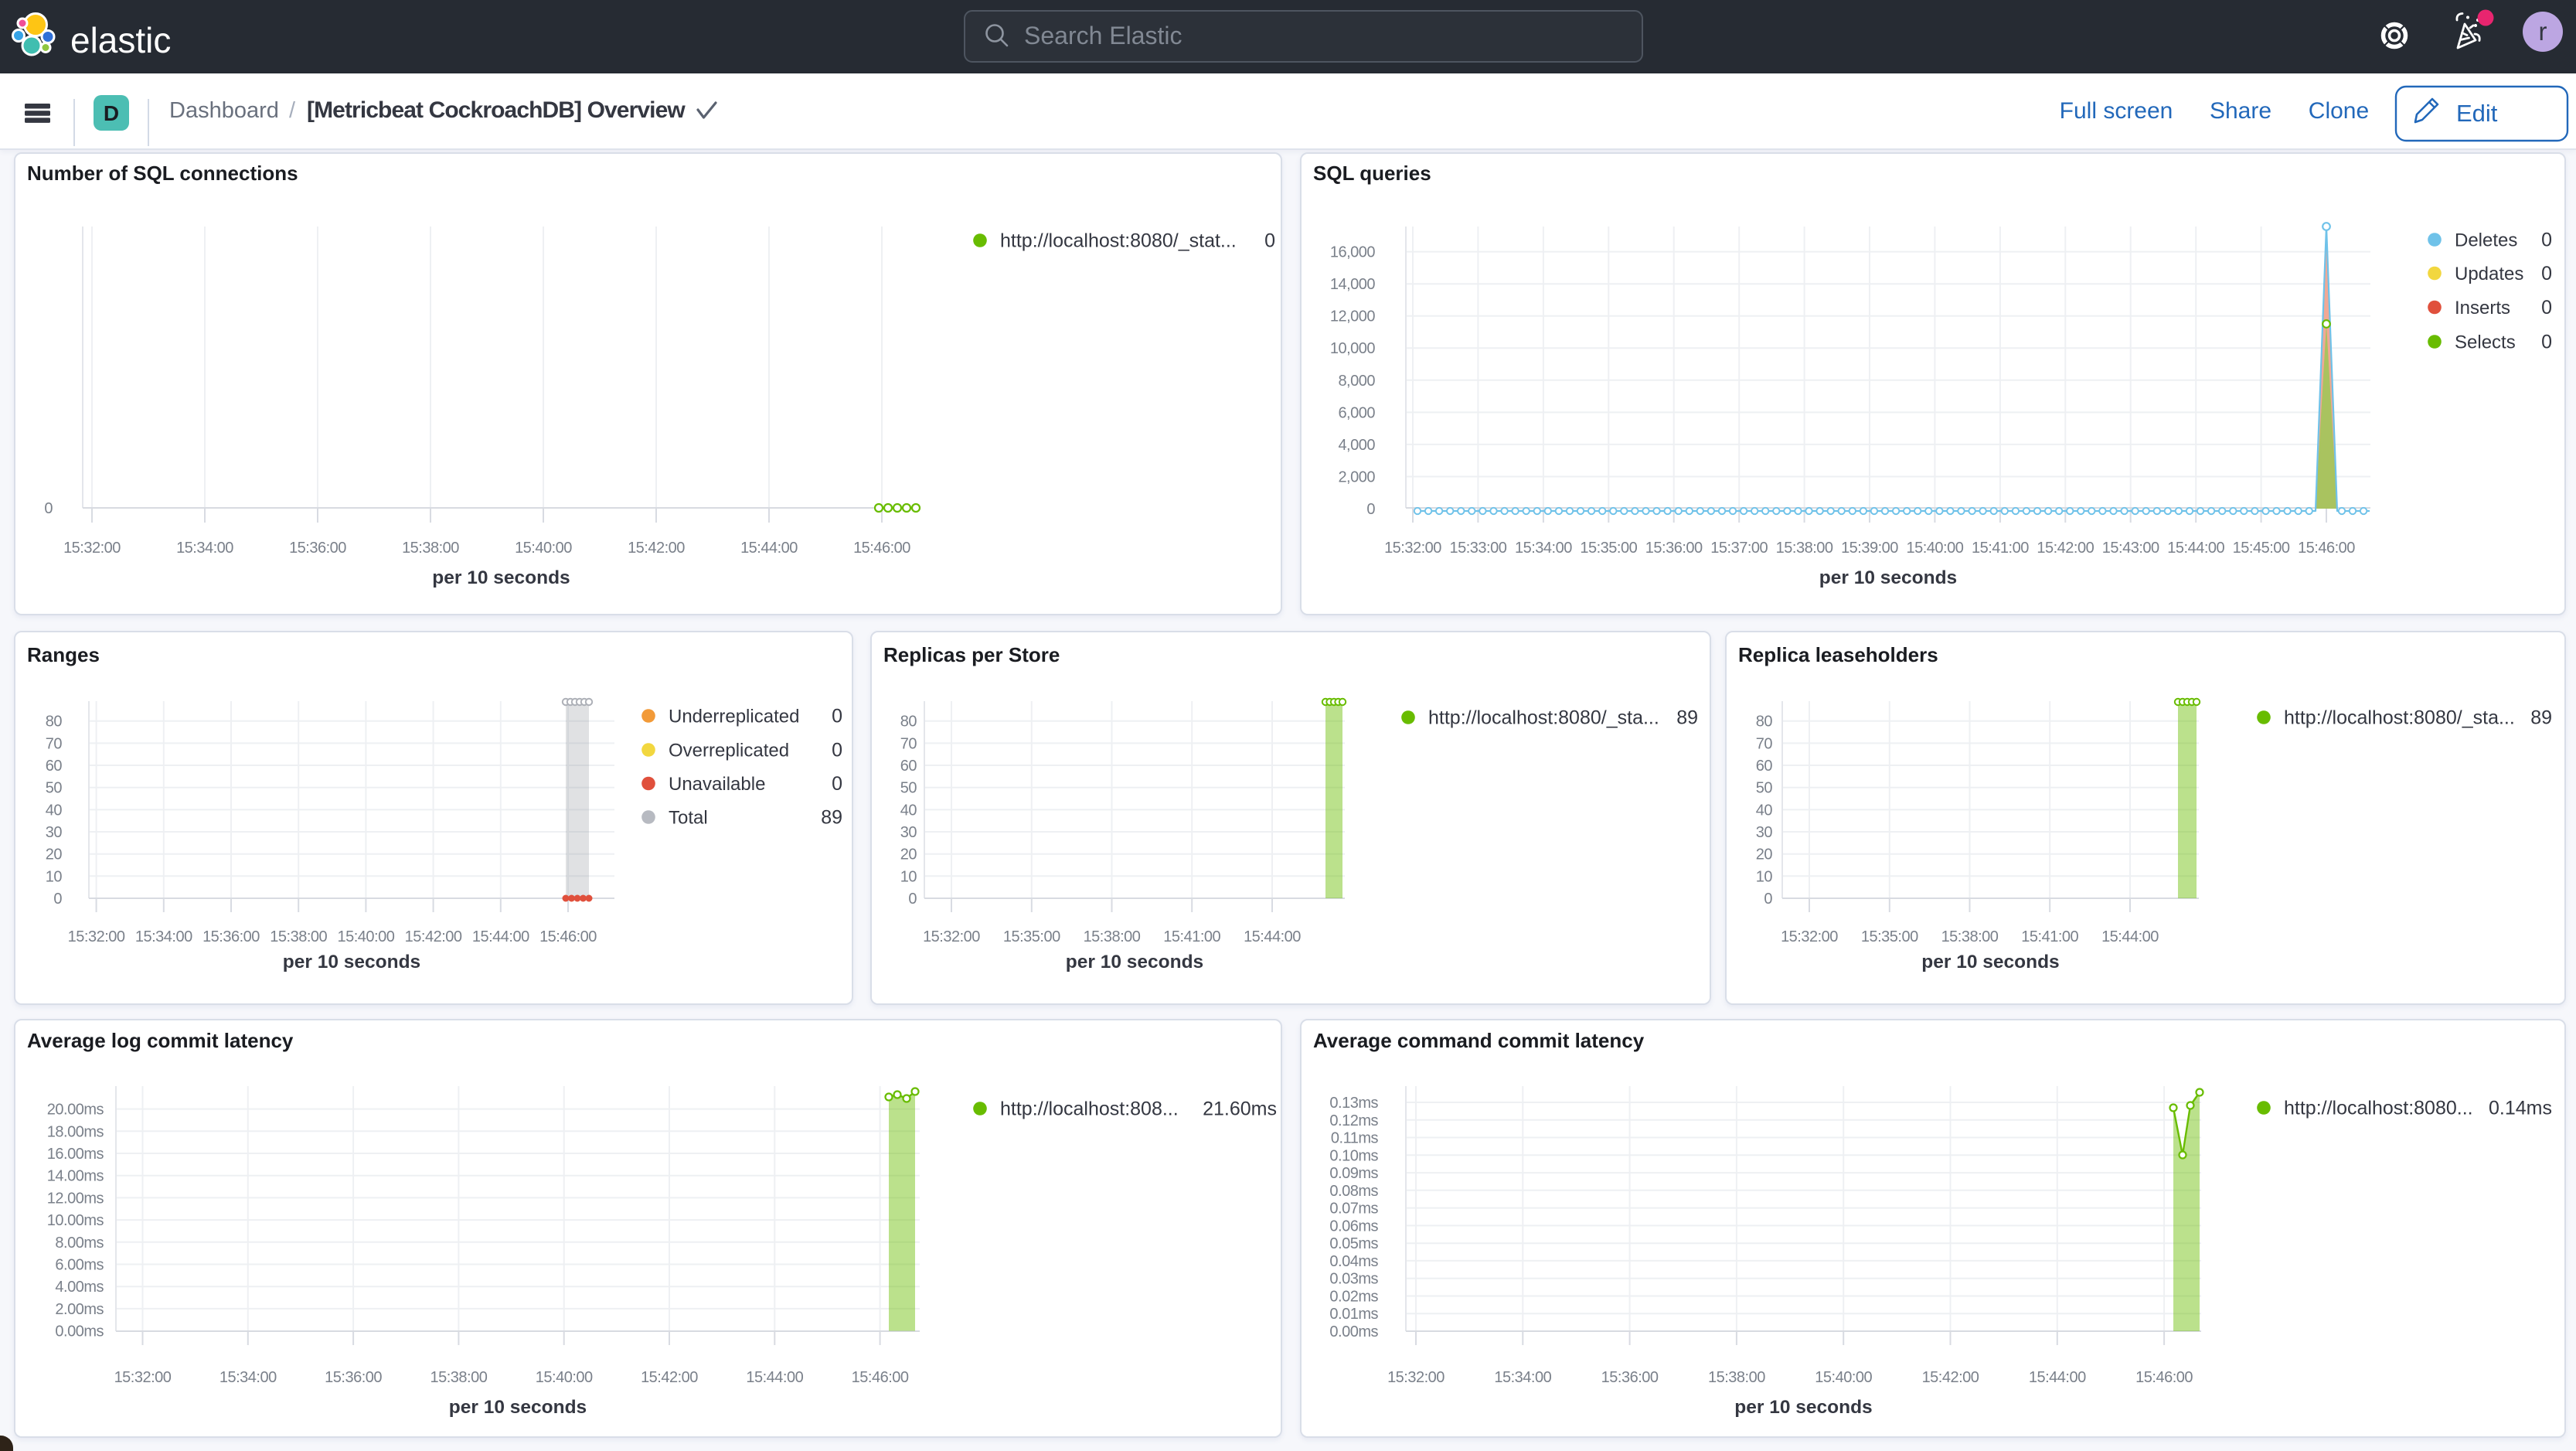 The width and height of the screenshot is (2576, 1451). Describe the element at coordinates (1353, 1243) in the screenshot. I see `svg-text: 0.05ms` at that location.